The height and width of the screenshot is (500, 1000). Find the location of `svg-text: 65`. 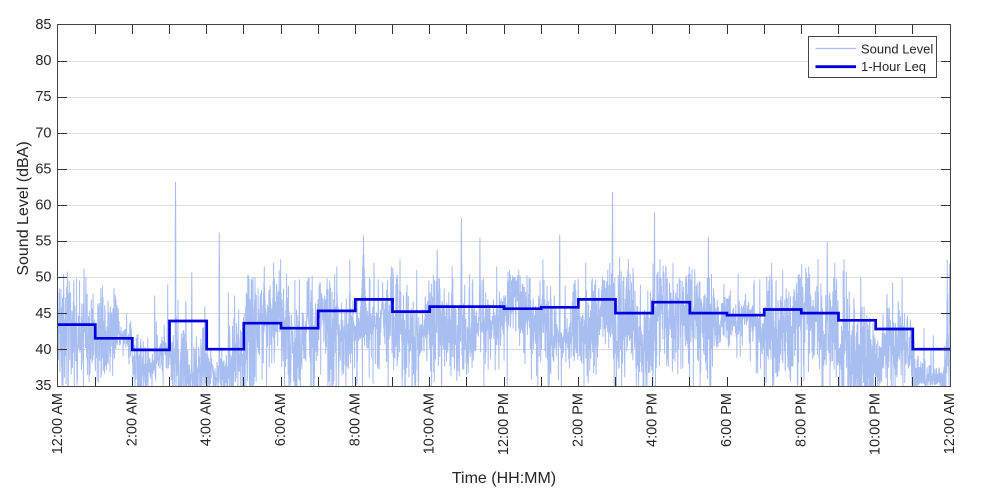

svg-text: 65 is located at coordinates (43, 169).